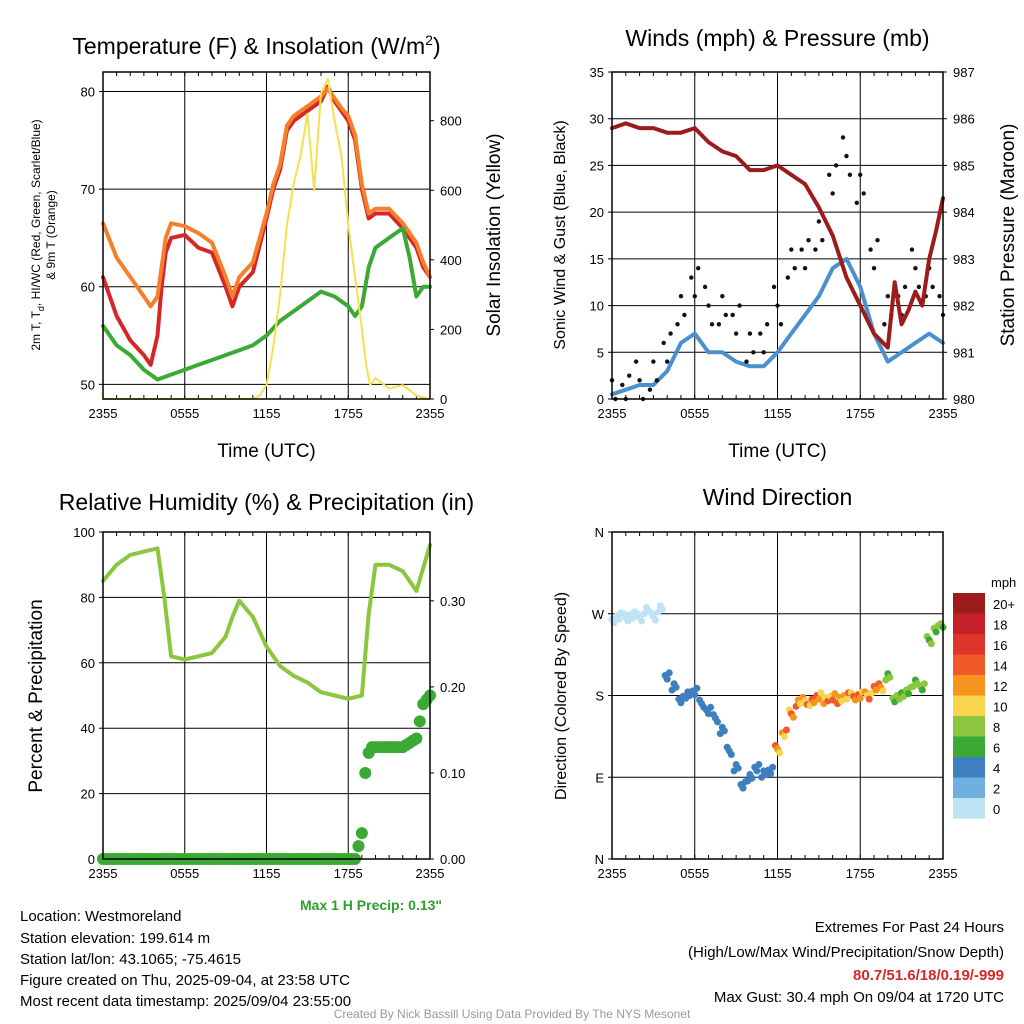 This screenshot has width=1024, height=1024. I want to click on y-tick-label: 0, so click(91, 859).